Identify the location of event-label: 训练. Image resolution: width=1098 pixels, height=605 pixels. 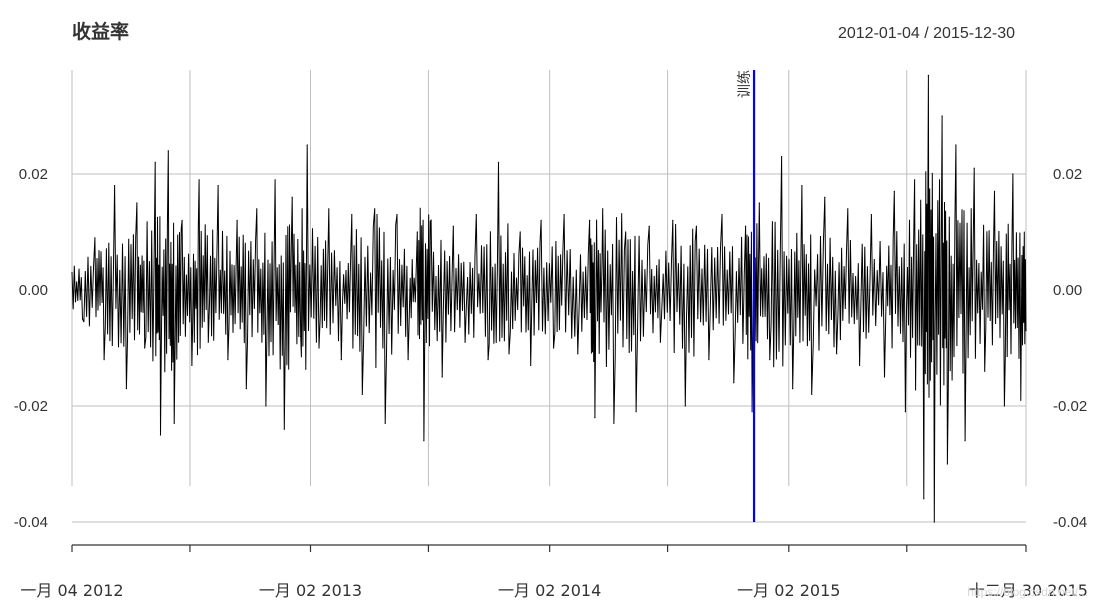
(745, 84).